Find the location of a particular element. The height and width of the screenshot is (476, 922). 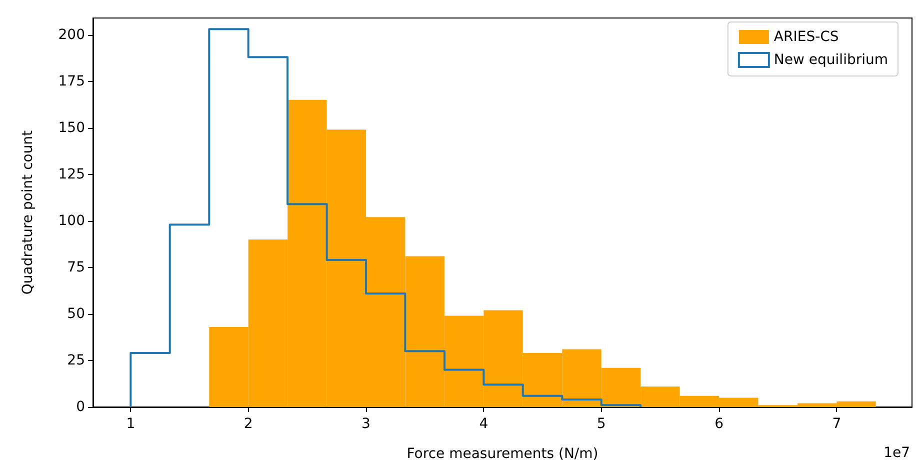

y-tick-label: 200 is located at coordinates (71, 34).